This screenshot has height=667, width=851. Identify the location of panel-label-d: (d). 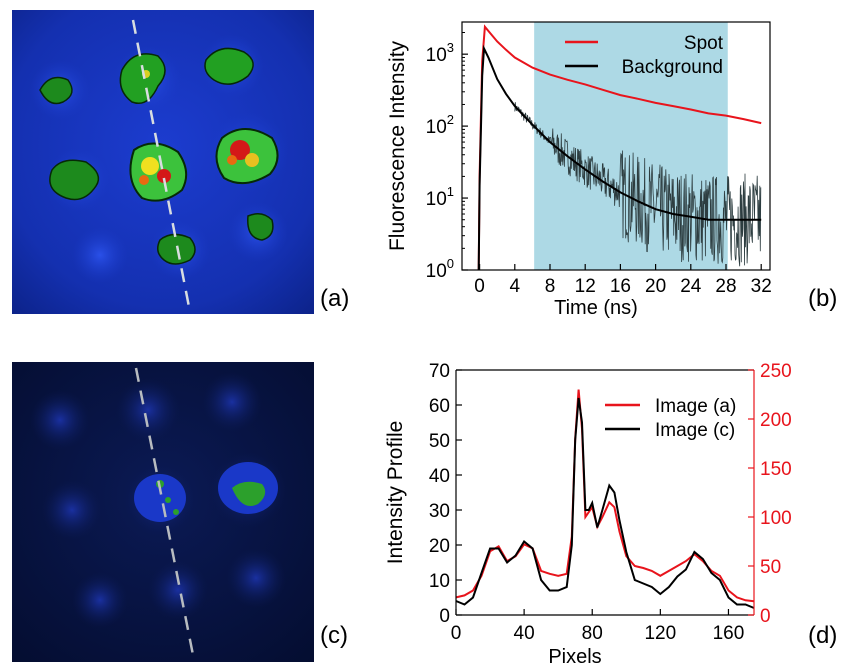
(823, 635).